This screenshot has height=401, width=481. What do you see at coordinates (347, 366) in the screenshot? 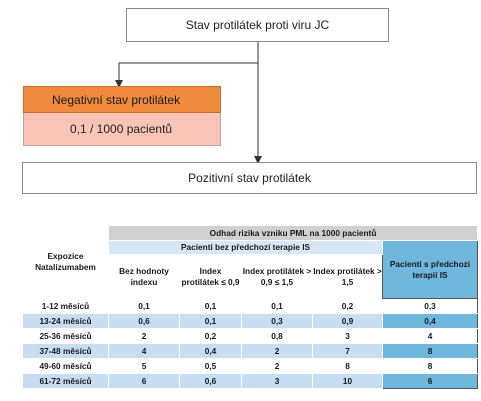
I see `risk-value-cell: 8` at bounding box center [347, 366].